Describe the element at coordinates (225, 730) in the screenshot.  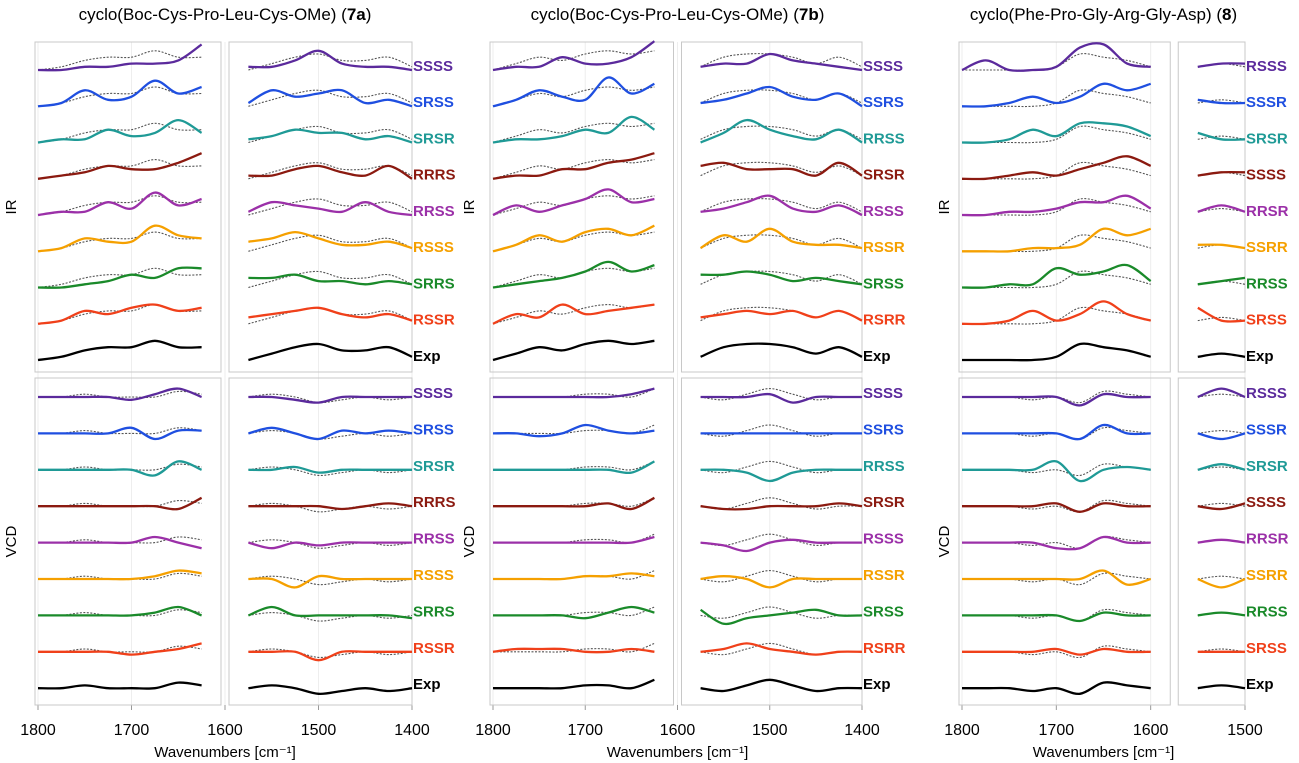
I see `x-tick-label: 1600` at that location.